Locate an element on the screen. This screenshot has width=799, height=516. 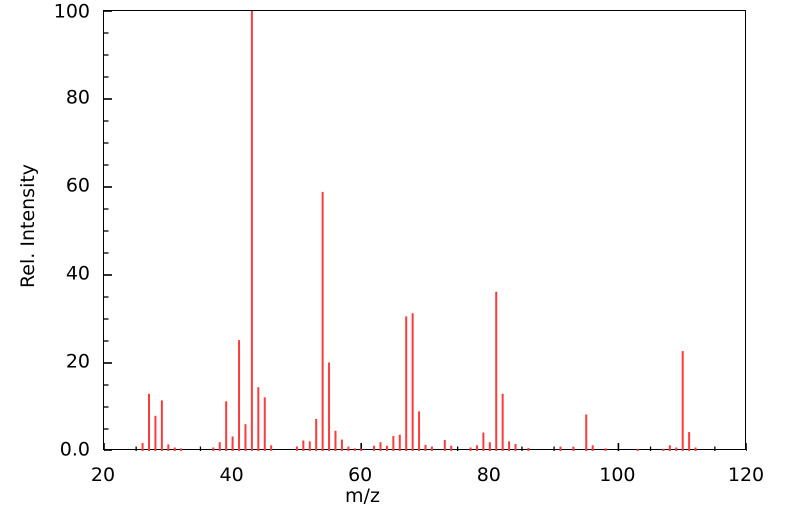
xtick-label-100: 100 is located at coordinates (617, 475).